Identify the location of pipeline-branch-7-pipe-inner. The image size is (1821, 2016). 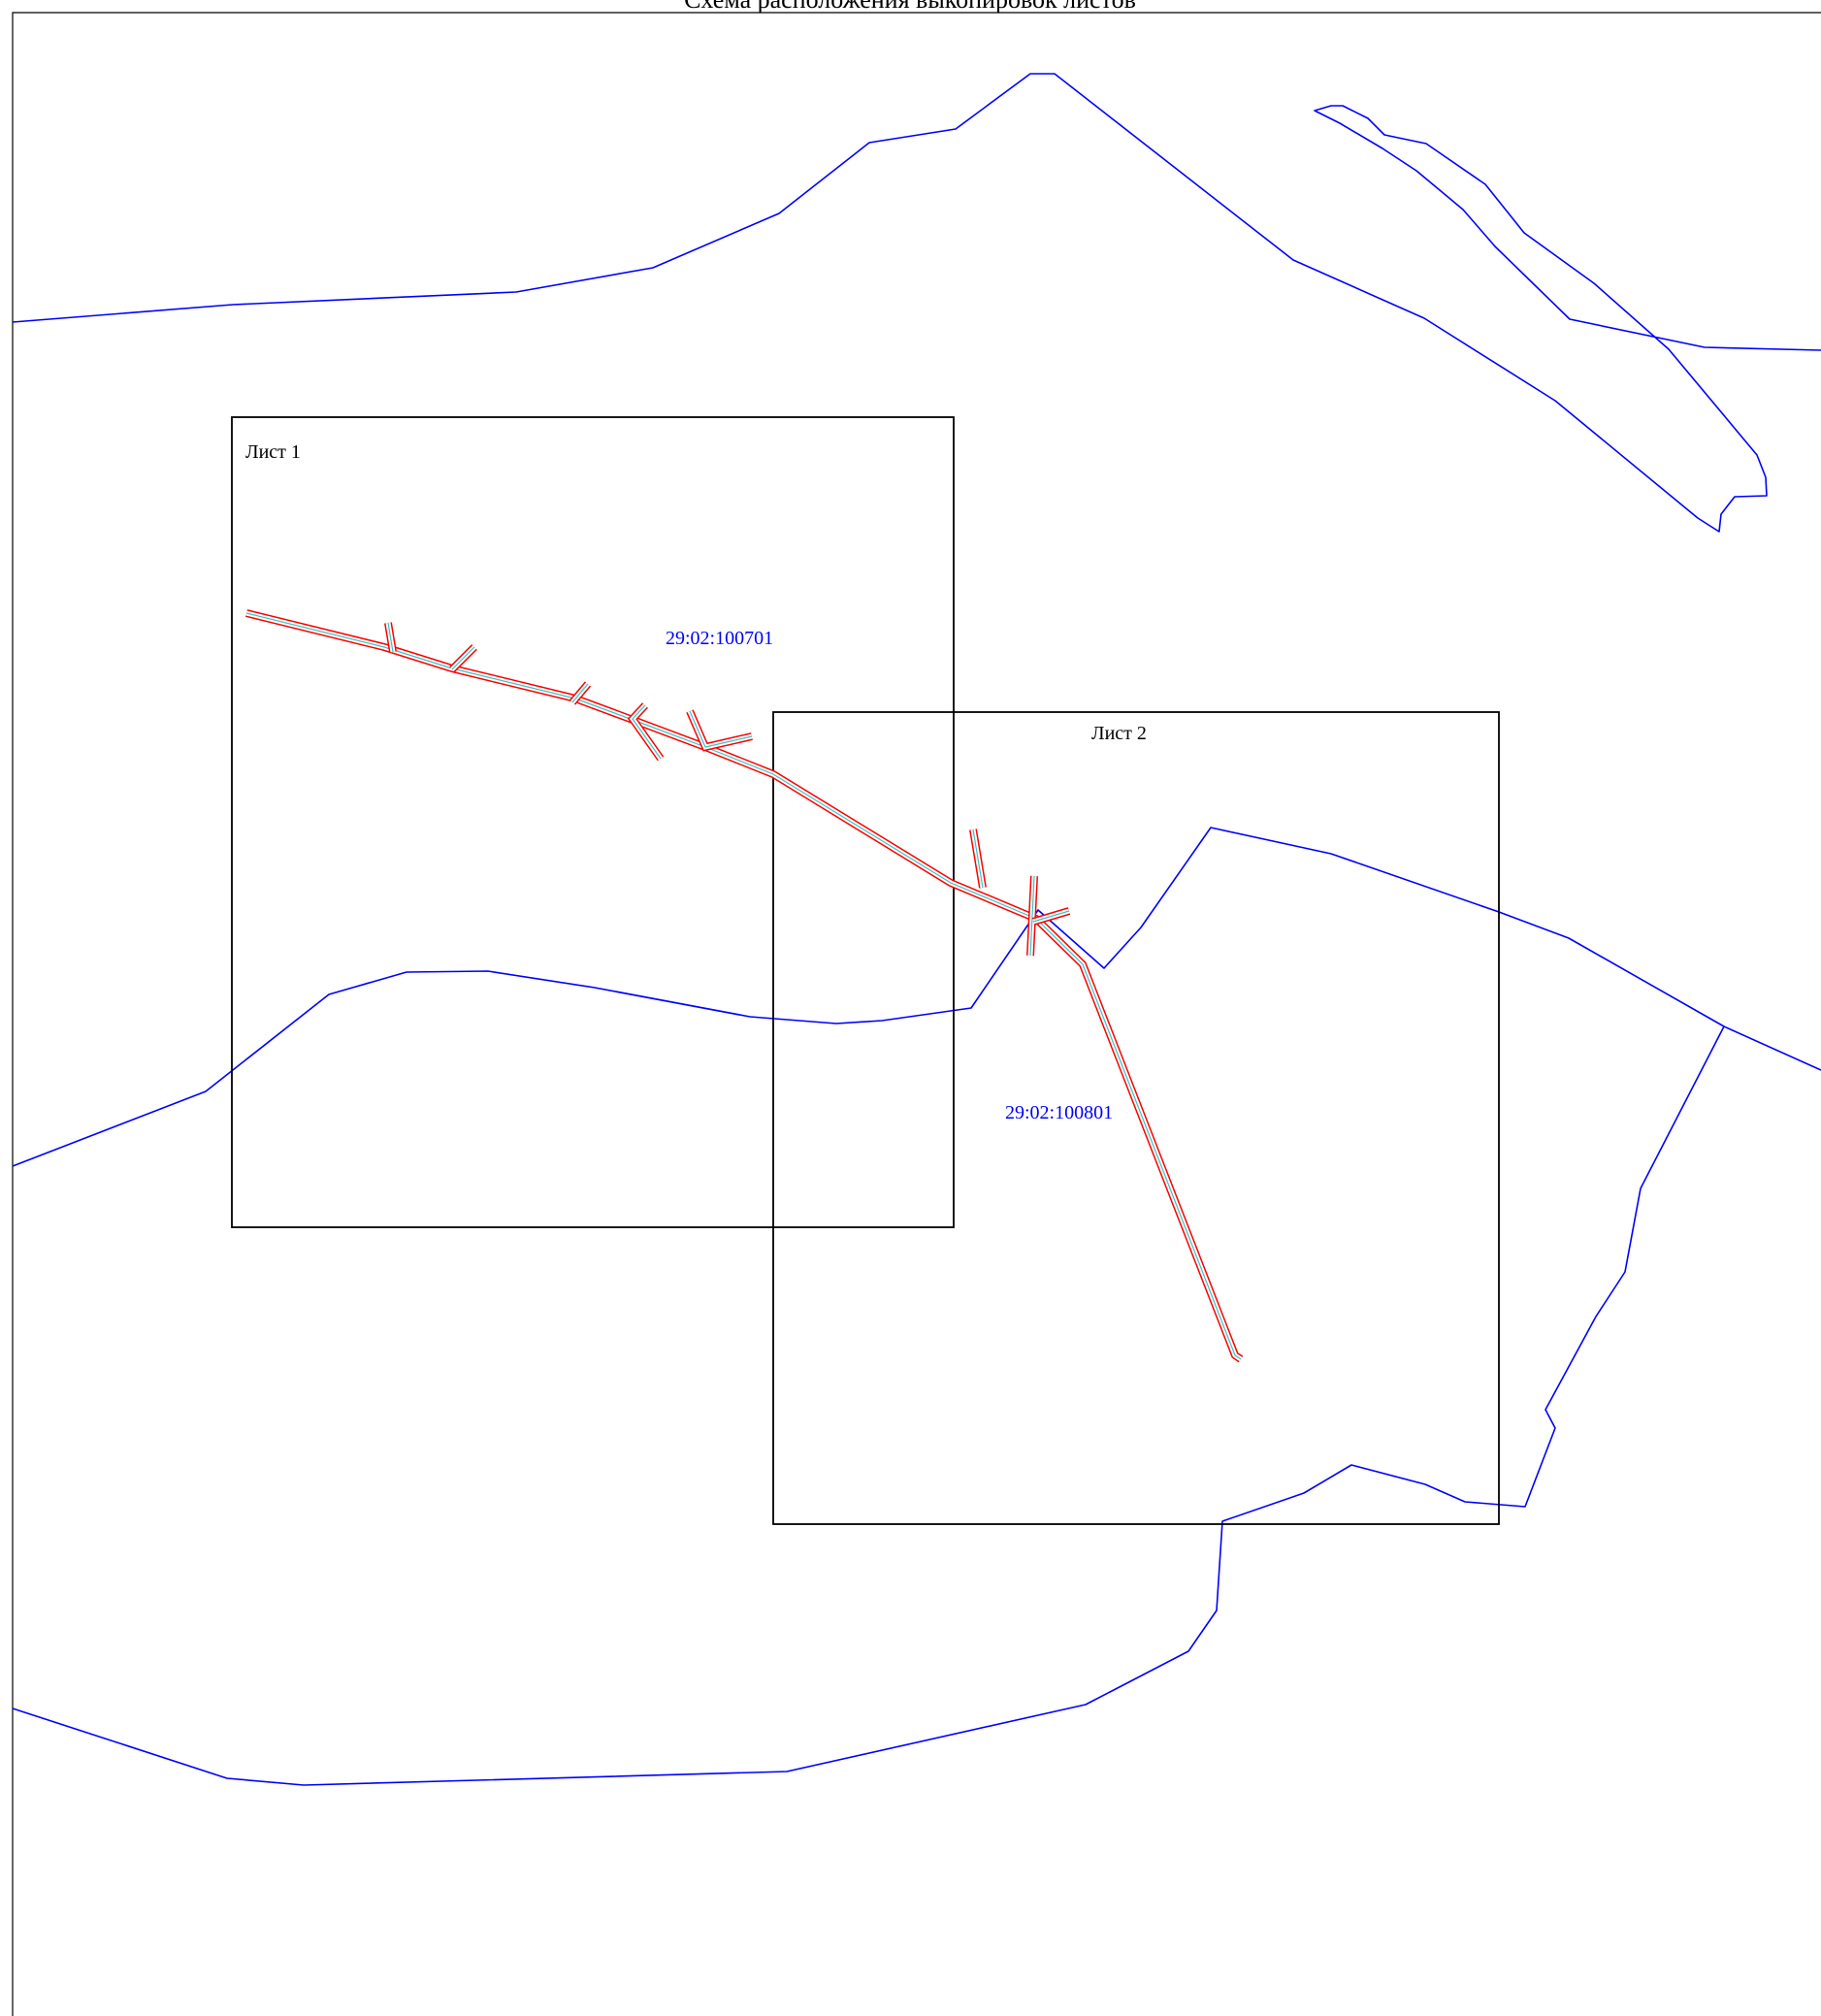
(1032, 916).